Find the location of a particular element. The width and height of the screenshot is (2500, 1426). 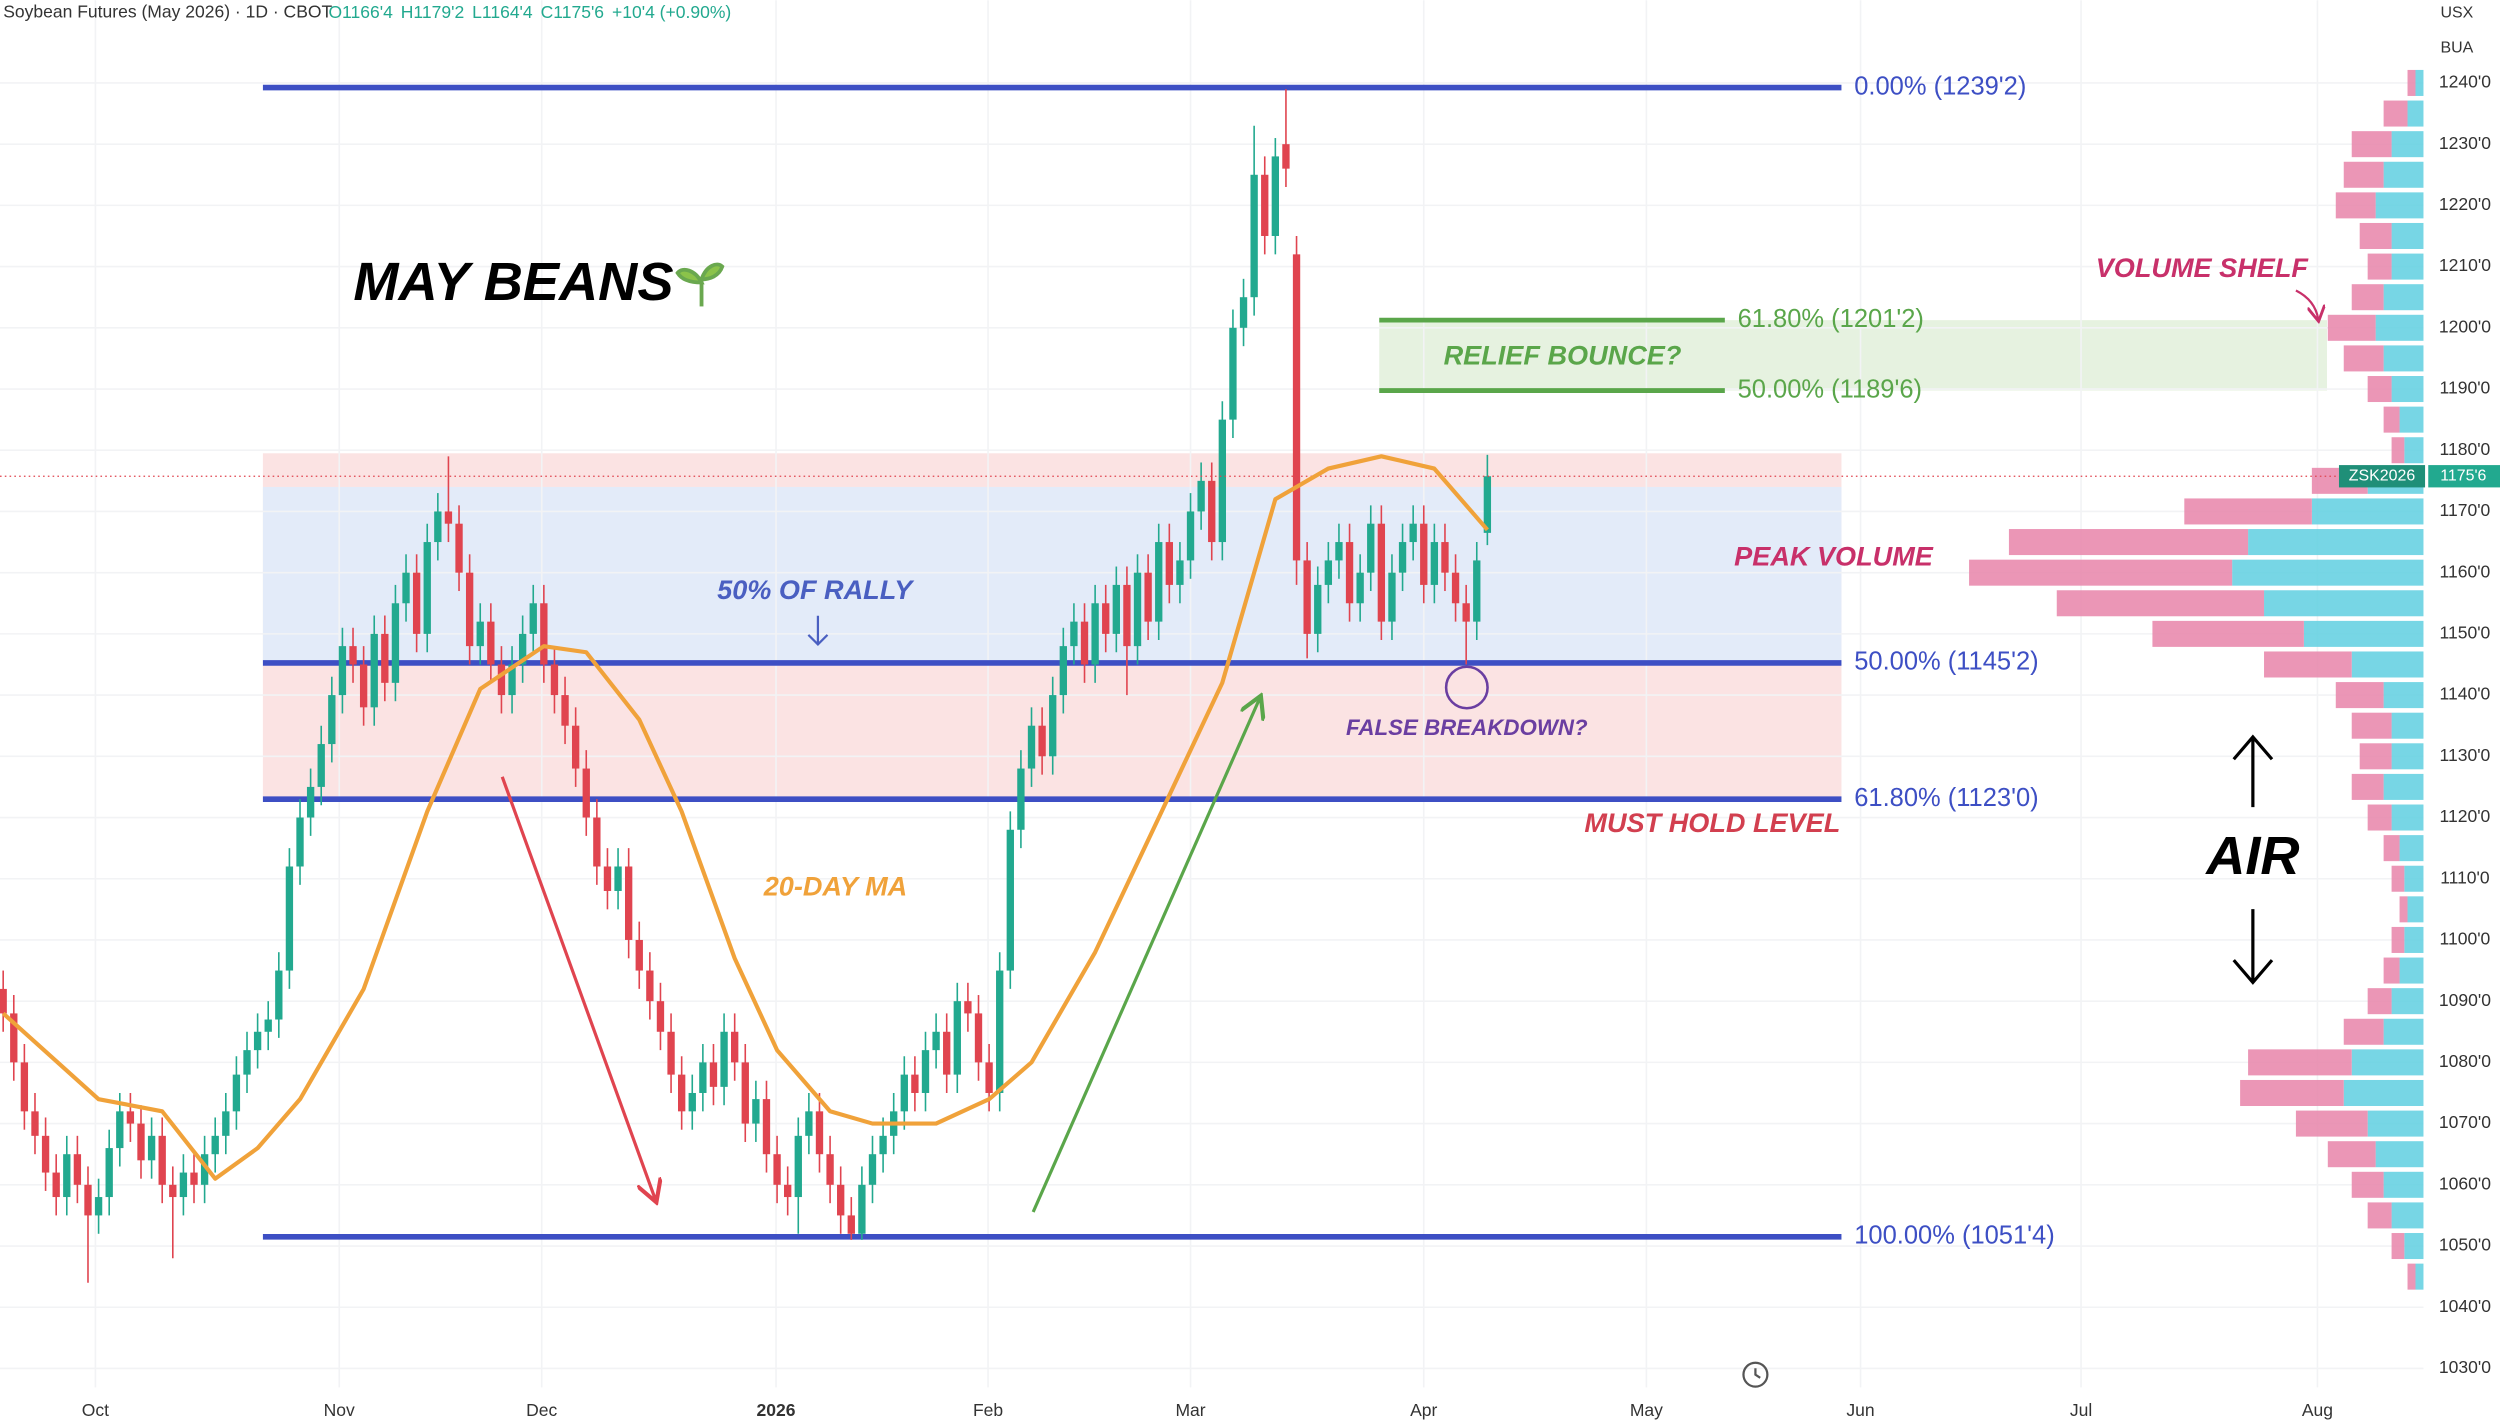

fib-label: 100.00% (1051'4) is located at coordinates (1954, 1236).